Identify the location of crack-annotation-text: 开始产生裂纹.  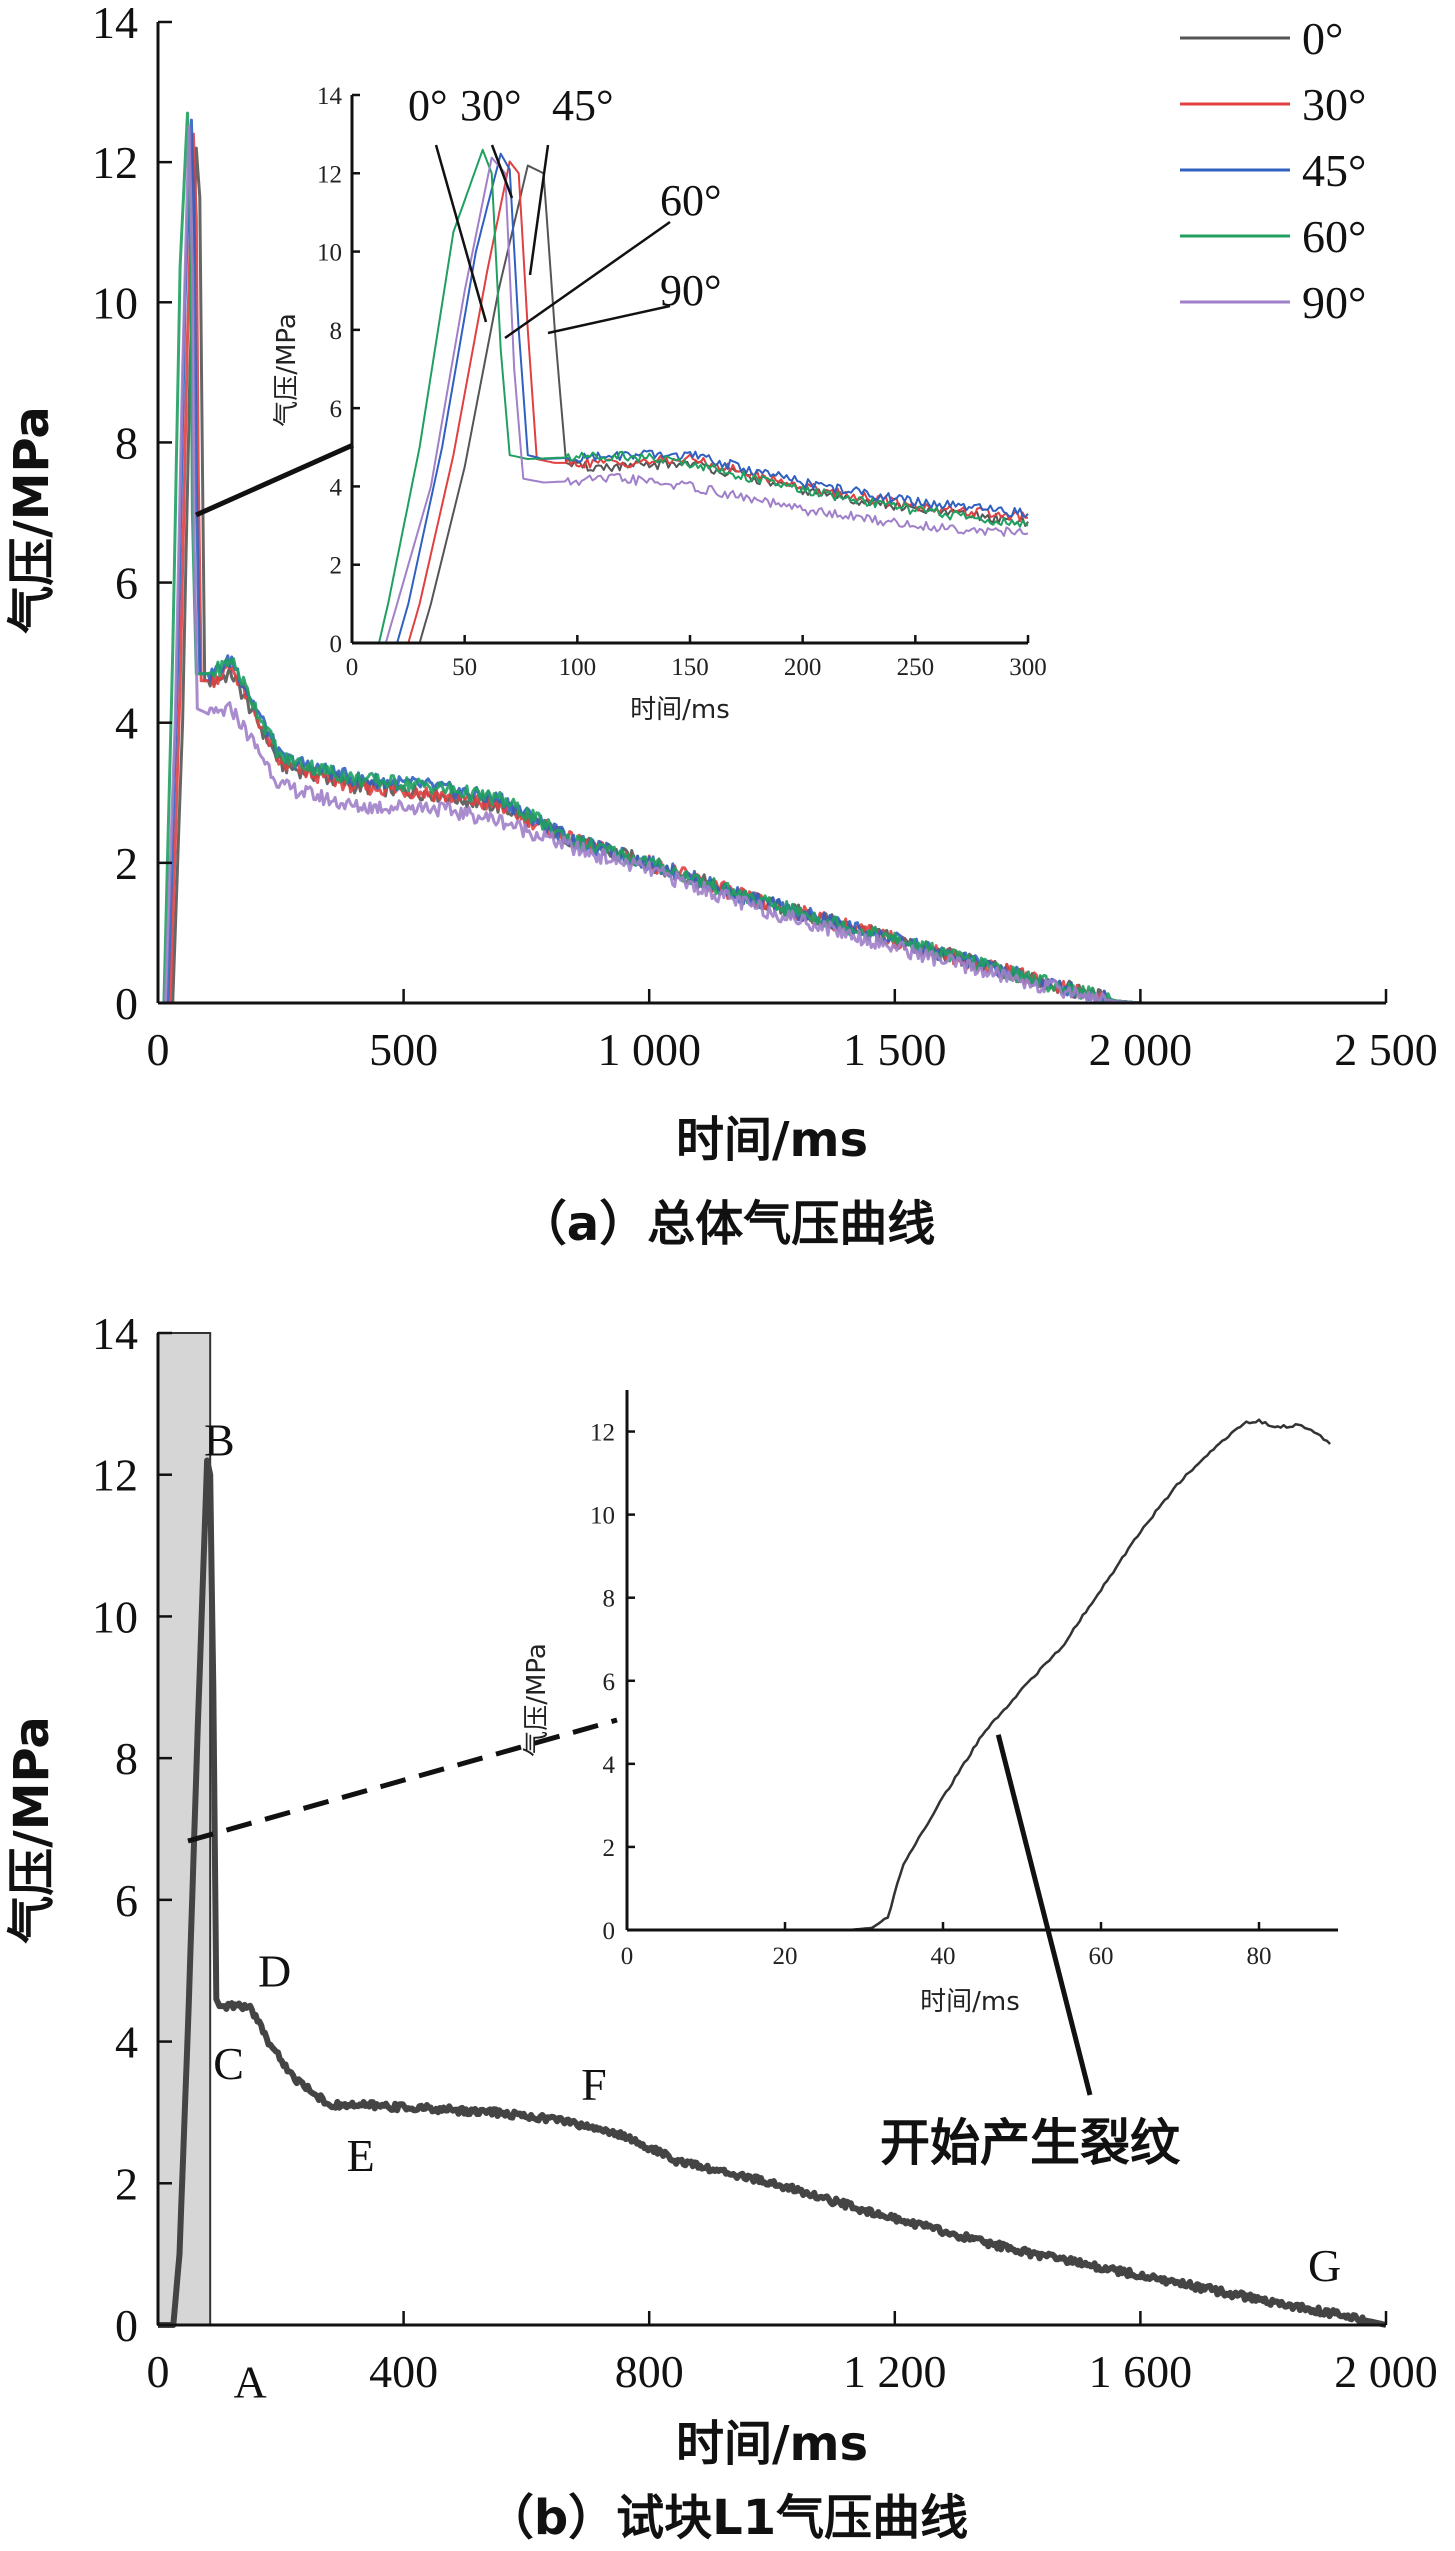
(1030, 2143).